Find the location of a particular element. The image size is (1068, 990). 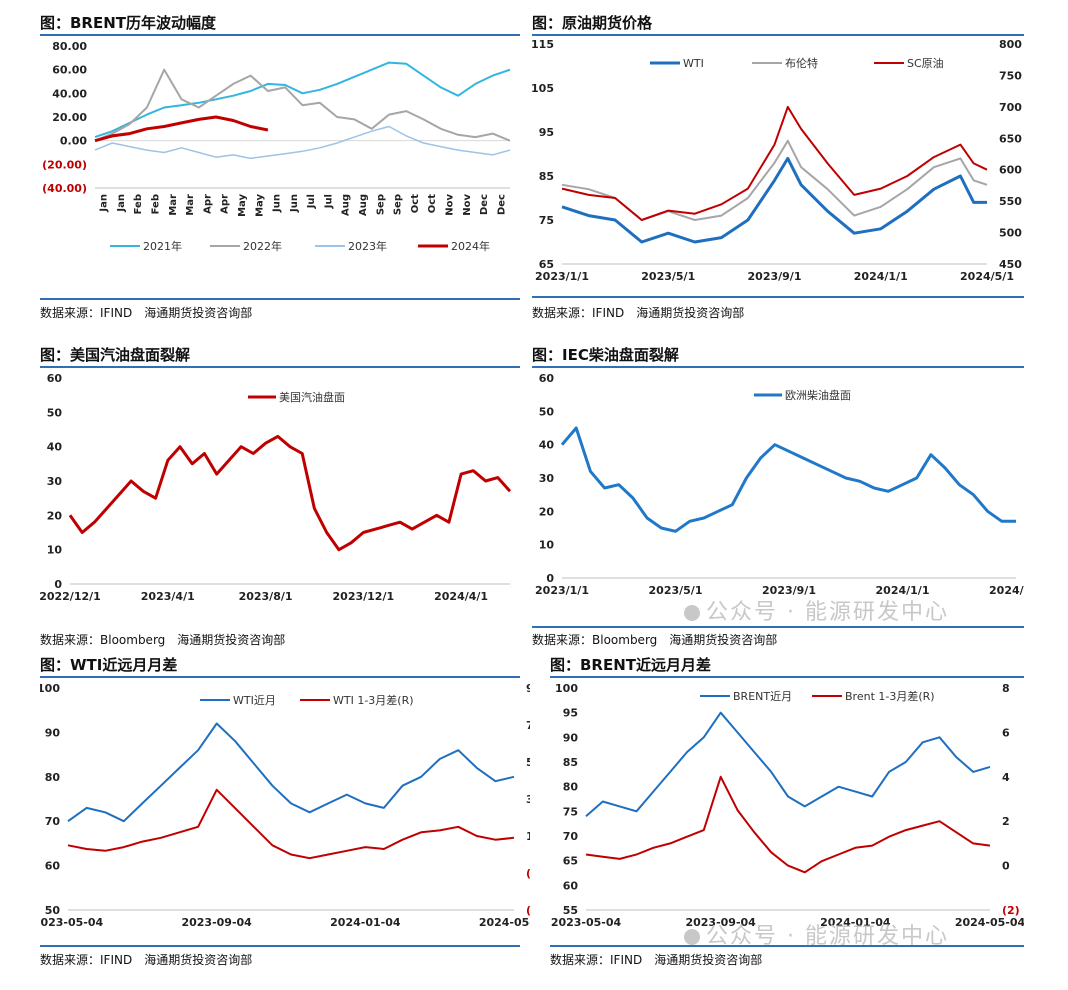

legend-label: 2022年 is located at coordinates (262, 246).